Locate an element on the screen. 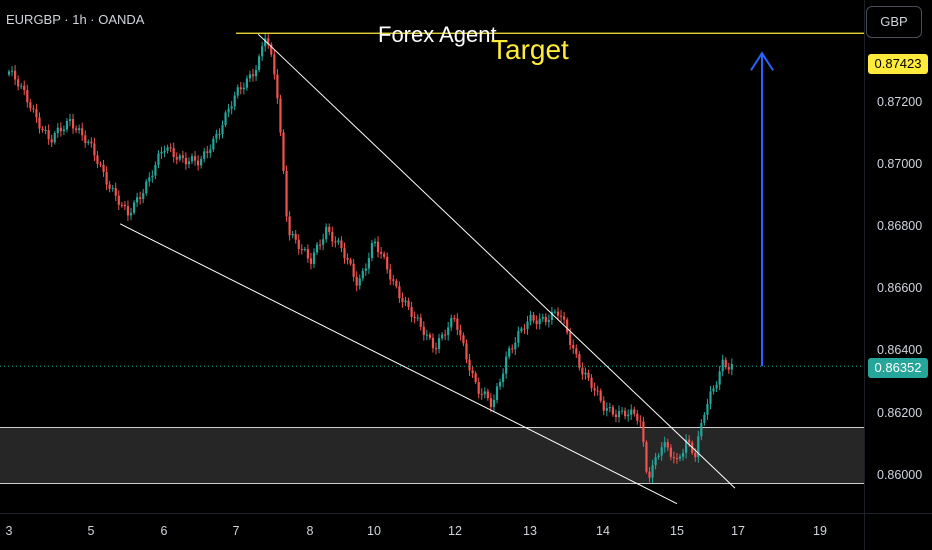  symbol-label: EURGBP · 1h · OANDA is located at coordinates (75, 19).